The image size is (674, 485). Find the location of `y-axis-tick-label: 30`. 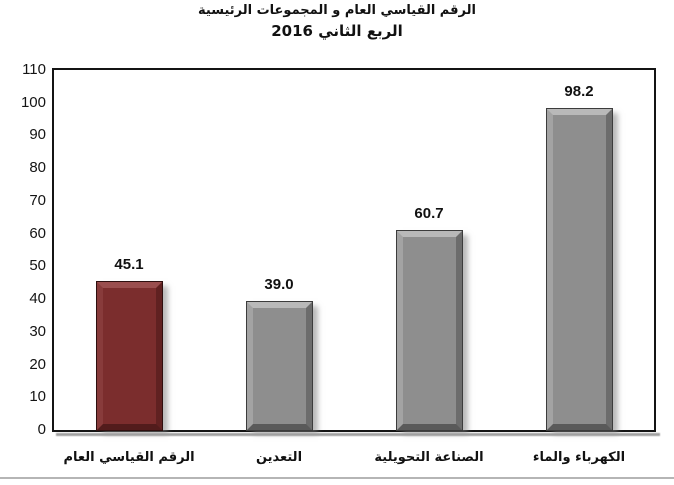

y-axis-tick-label: 30 is located at coordinates (37, 331).